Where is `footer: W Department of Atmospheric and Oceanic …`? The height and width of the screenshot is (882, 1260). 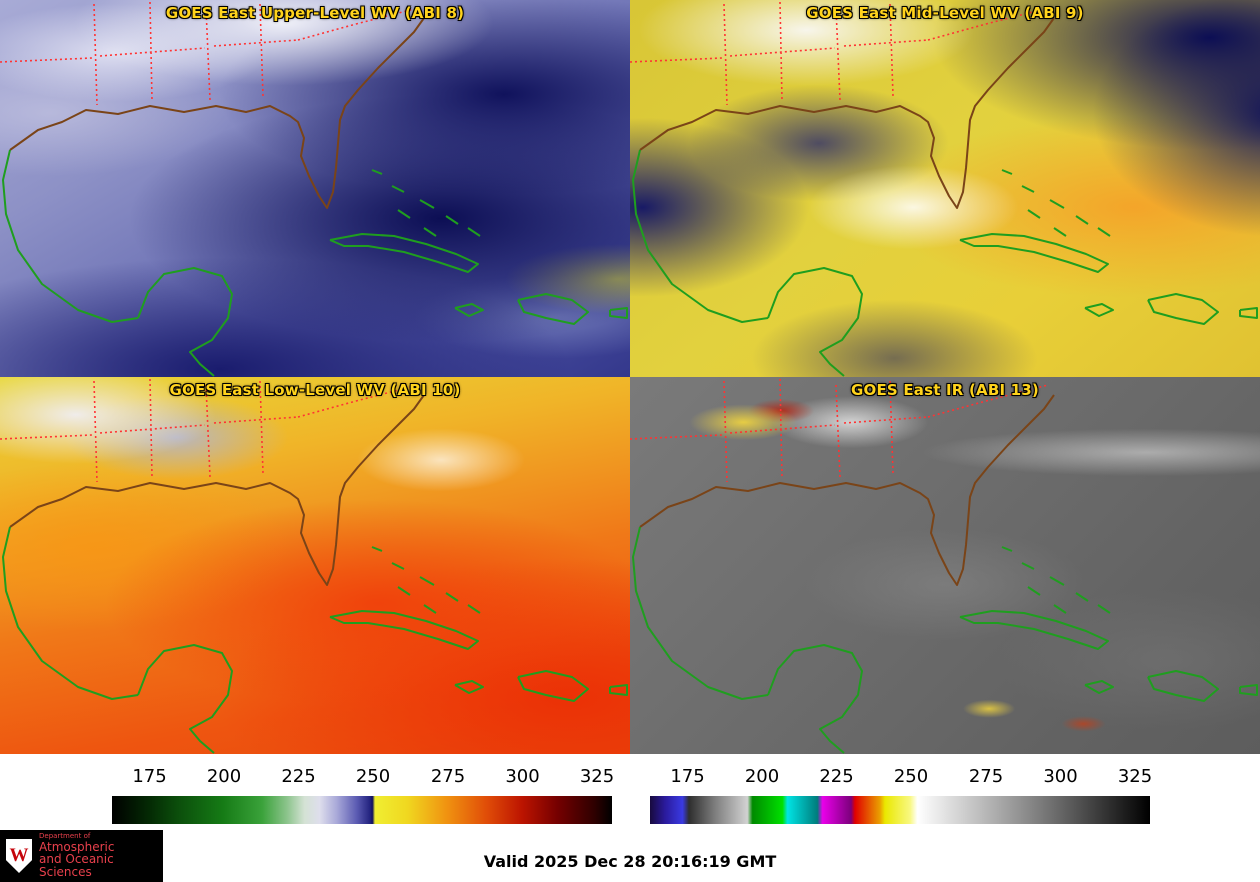
footer: W Department of Atmospheric and Oceanic … is located at coordinates (630, 856).